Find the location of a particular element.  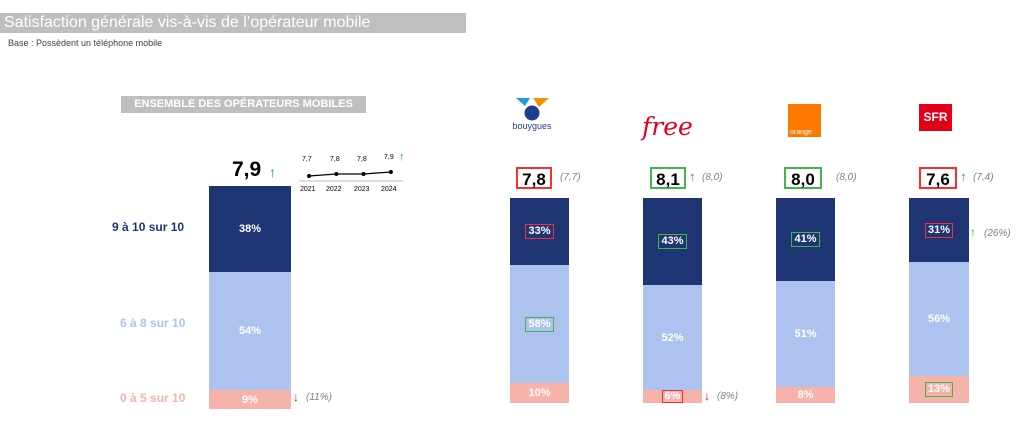

band-label-top: 9 à 10 sur 10 is located at coordinates (148, 227).